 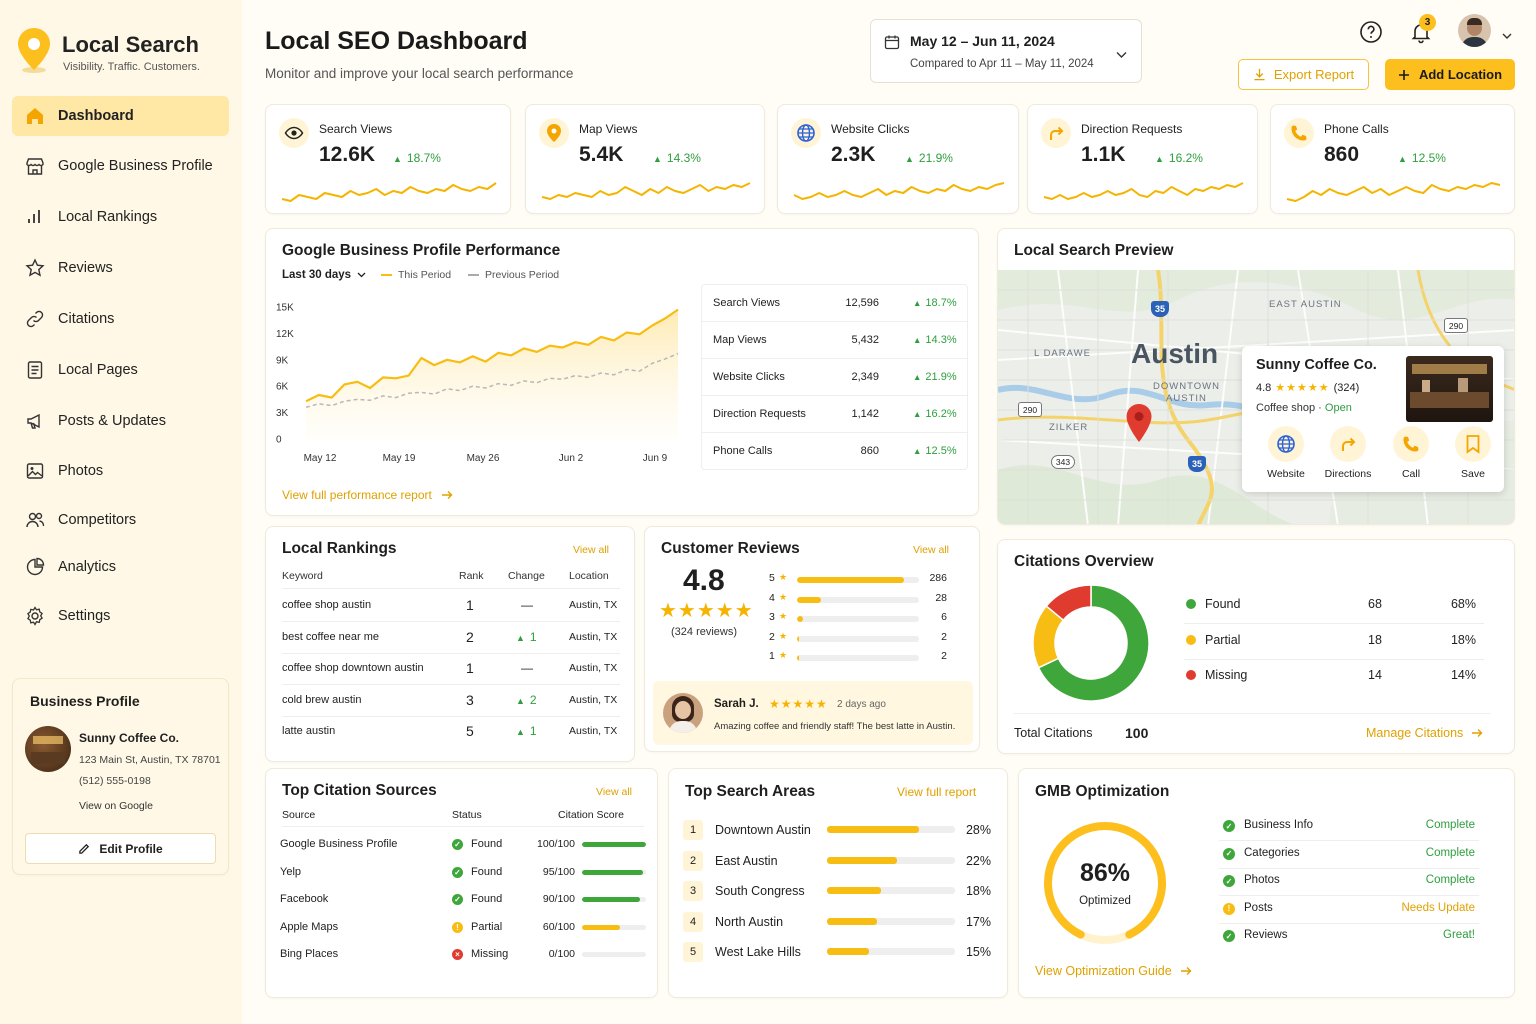 I want to click on table-row: Google Business Profile ✓ Found 100/100, so click(x=462, y=845).